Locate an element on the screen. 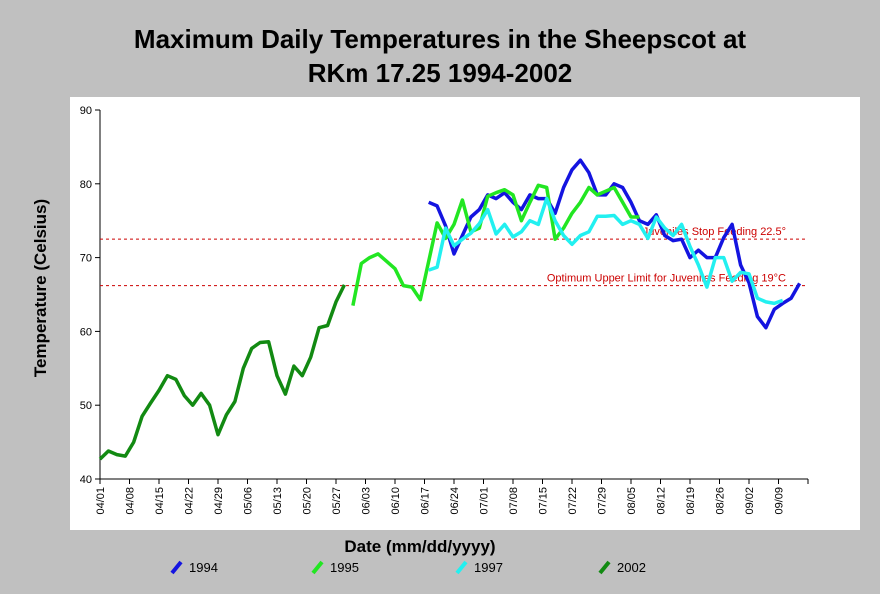 This screenshot has width=880, height=594. x-tick-label: 07/22 is located at coordinates (573, 501).